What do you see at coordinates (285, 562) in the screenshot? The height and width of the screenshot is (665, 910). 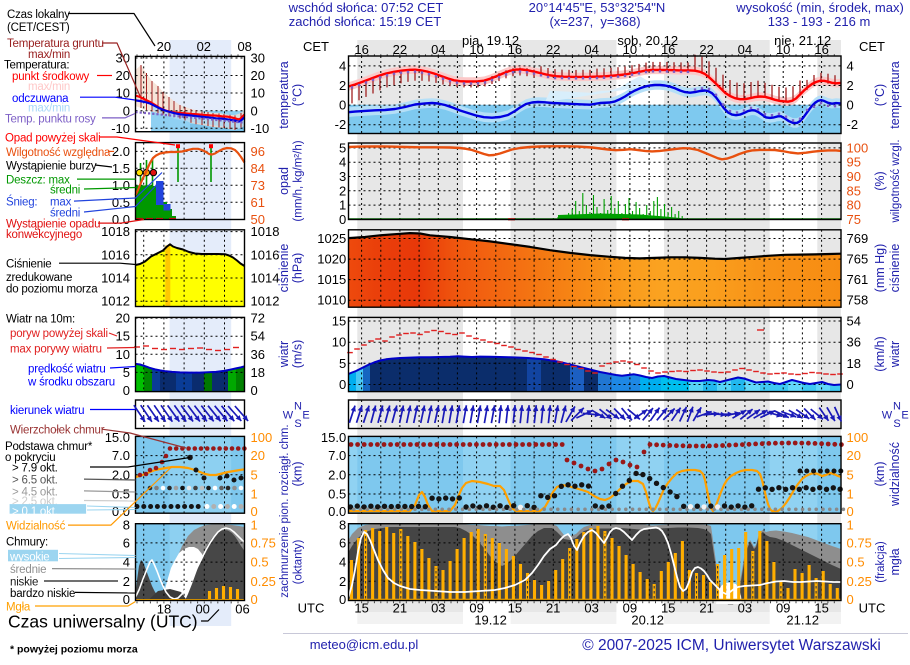 I see `svg-text: zachmurzenie` at bounding box center [285, 562].